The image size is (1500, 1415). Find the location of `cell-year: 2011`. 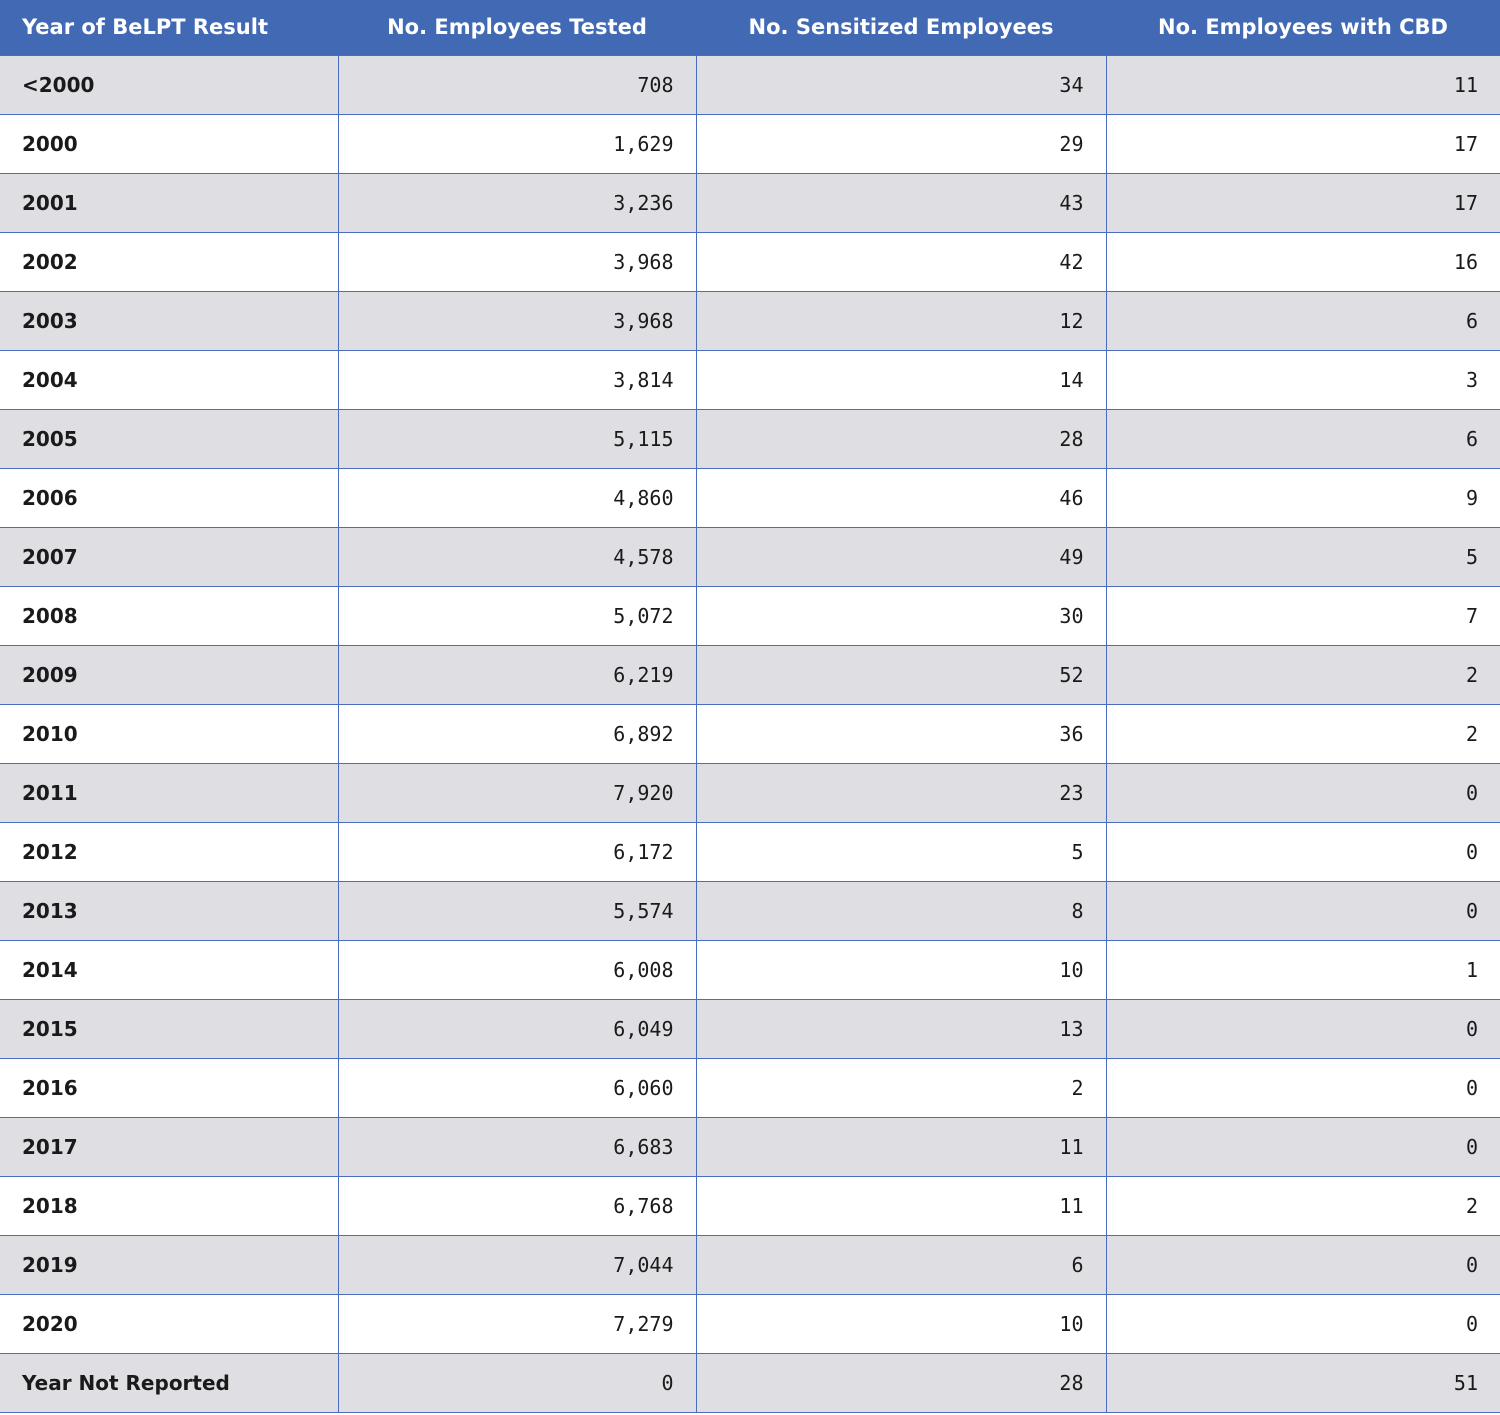

cell-year: 2011 is located at coordinates (169, 792).